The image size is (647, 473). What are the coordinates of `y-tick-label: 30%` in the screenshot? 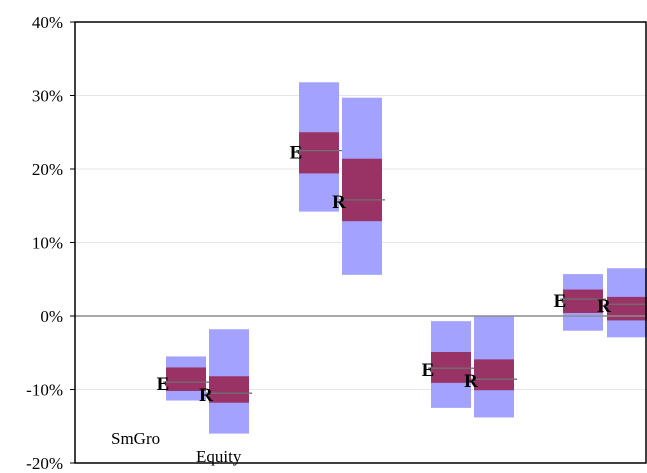 It's located at (47, 96).